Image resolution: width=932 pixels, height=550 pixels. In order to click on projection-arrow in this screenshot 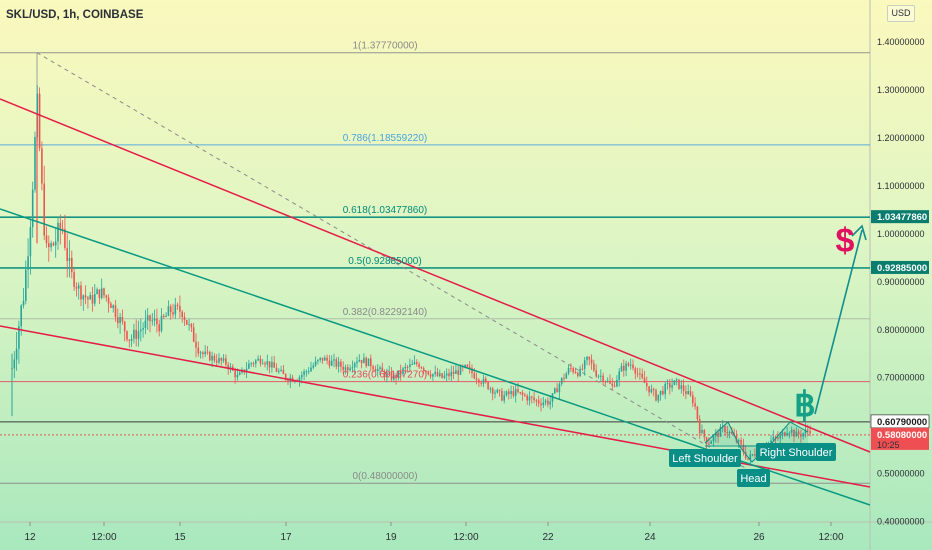, I will do `click(840, 319)`.